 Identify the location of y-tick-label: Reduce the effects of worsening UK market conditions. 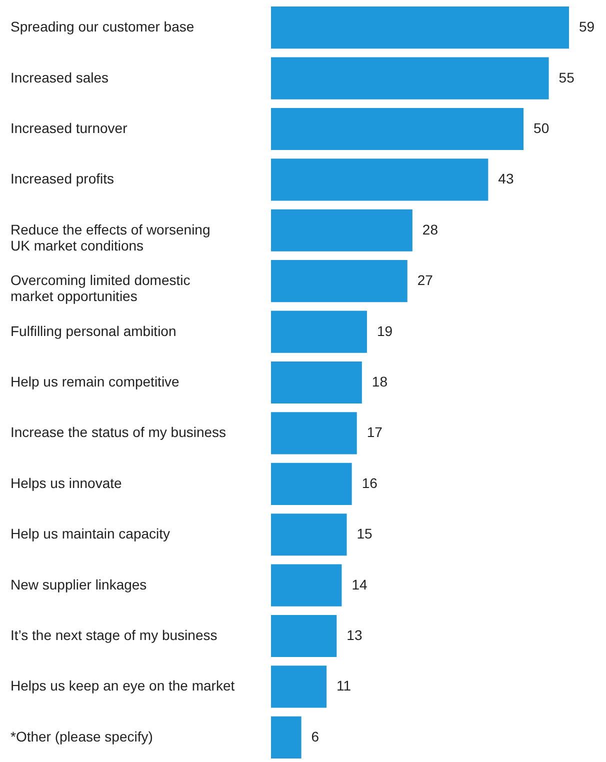
(110, 237).